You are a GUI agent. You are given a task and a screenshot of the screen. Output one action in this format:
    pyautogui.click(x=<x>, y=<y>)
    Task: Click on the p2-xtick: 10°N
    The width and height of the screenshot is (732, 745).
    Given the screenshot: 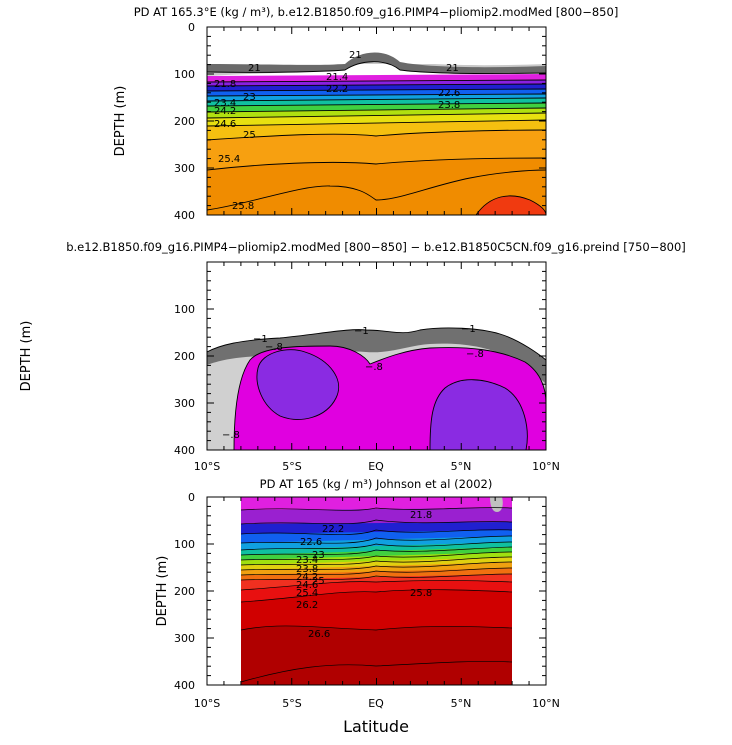 What is the action you would take?
    pyautogui.click(x=546, y=466)
    